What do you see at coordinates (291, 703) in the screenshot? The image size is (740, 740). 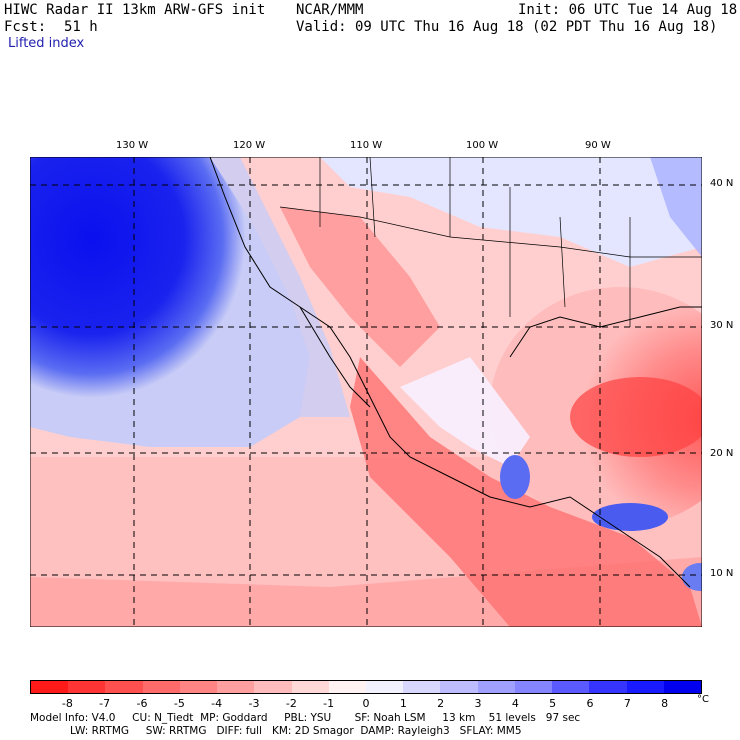 I see `colorbar-tick-label: -2` at bounding box center [291, 703].